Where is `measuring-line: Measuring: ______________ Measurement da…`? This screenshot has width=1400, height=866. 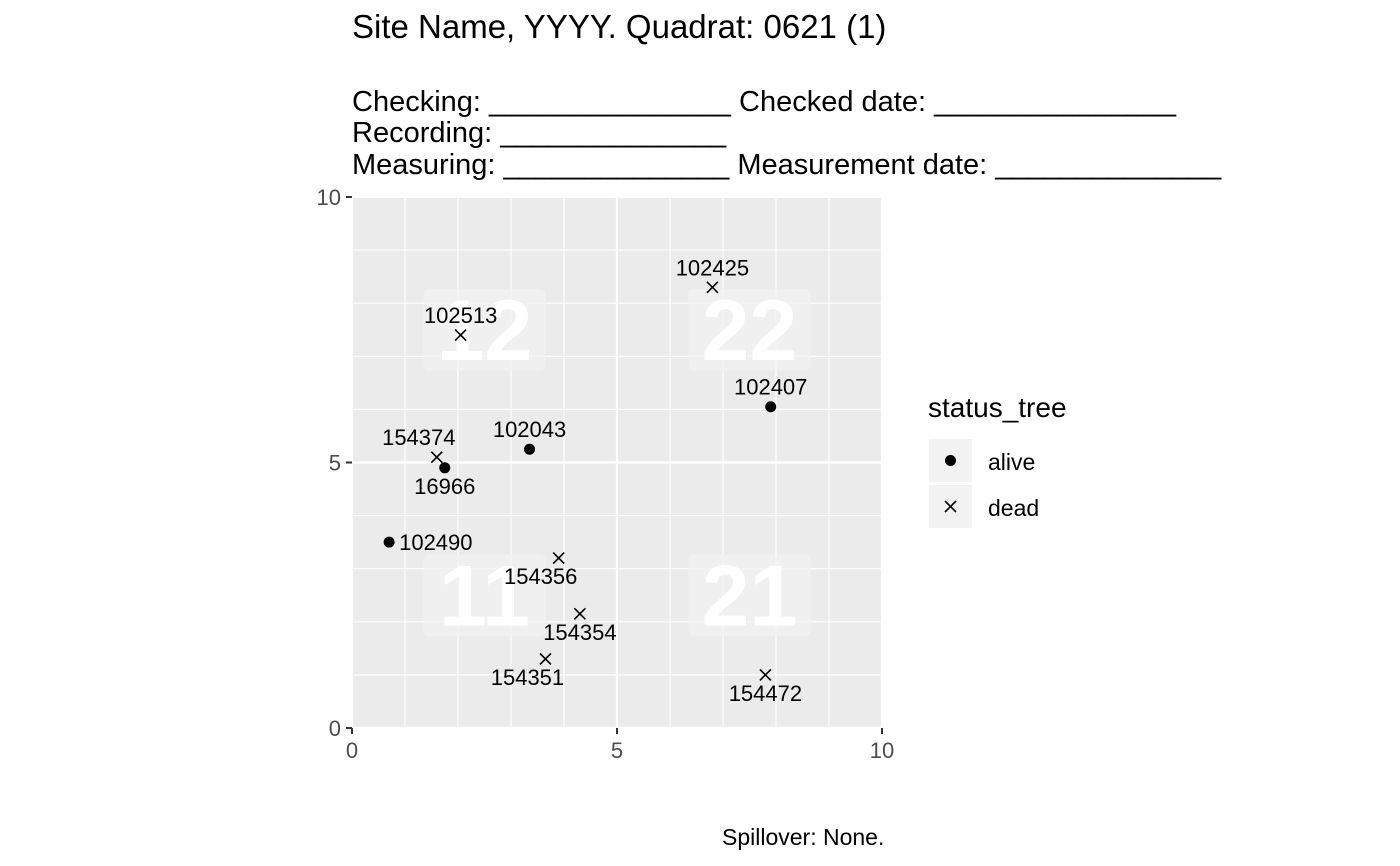 measuring-line: Measuring: ______________ Measurement da… is located at coordinates (787, 165).